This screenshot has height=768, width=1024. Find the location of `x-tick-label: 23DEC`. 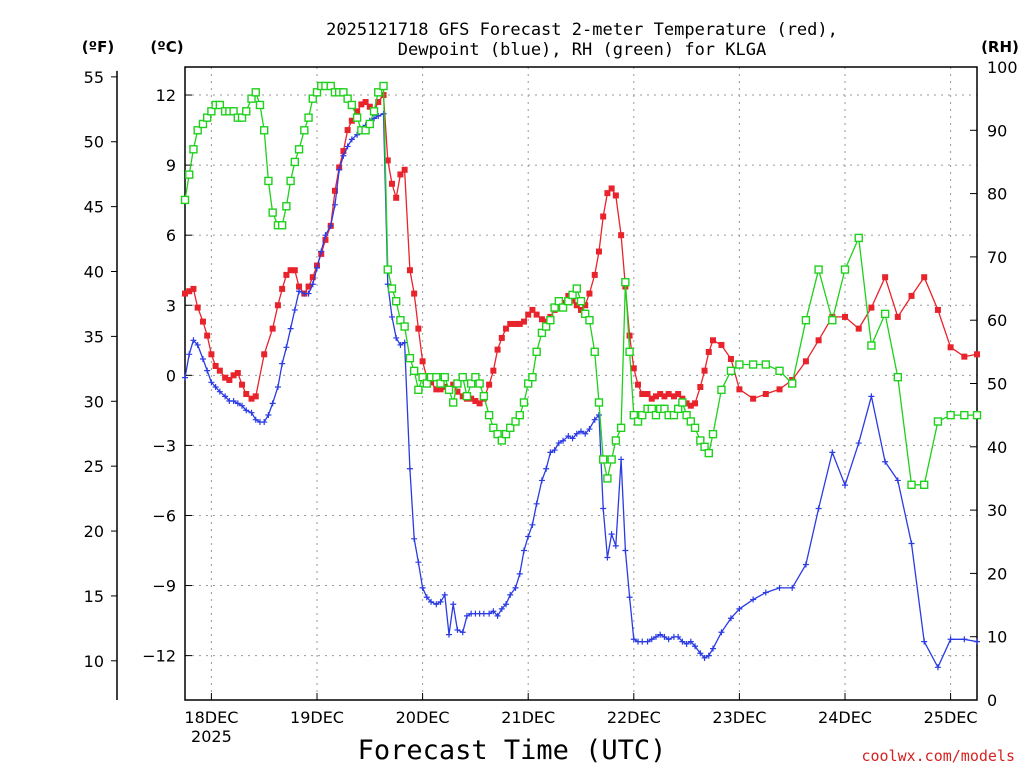

x-tick-label: 23DEC is located at coordinates (739, 717).